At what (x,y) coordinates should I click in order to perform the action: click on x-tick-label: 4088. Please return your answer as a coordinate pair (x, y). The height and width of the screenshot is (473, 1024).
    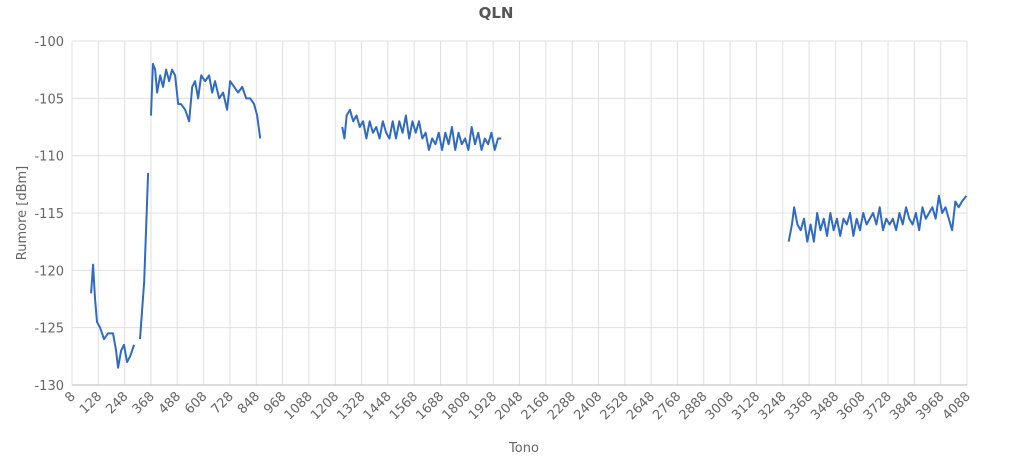
    Looking at the image, I should click on (957, 406).